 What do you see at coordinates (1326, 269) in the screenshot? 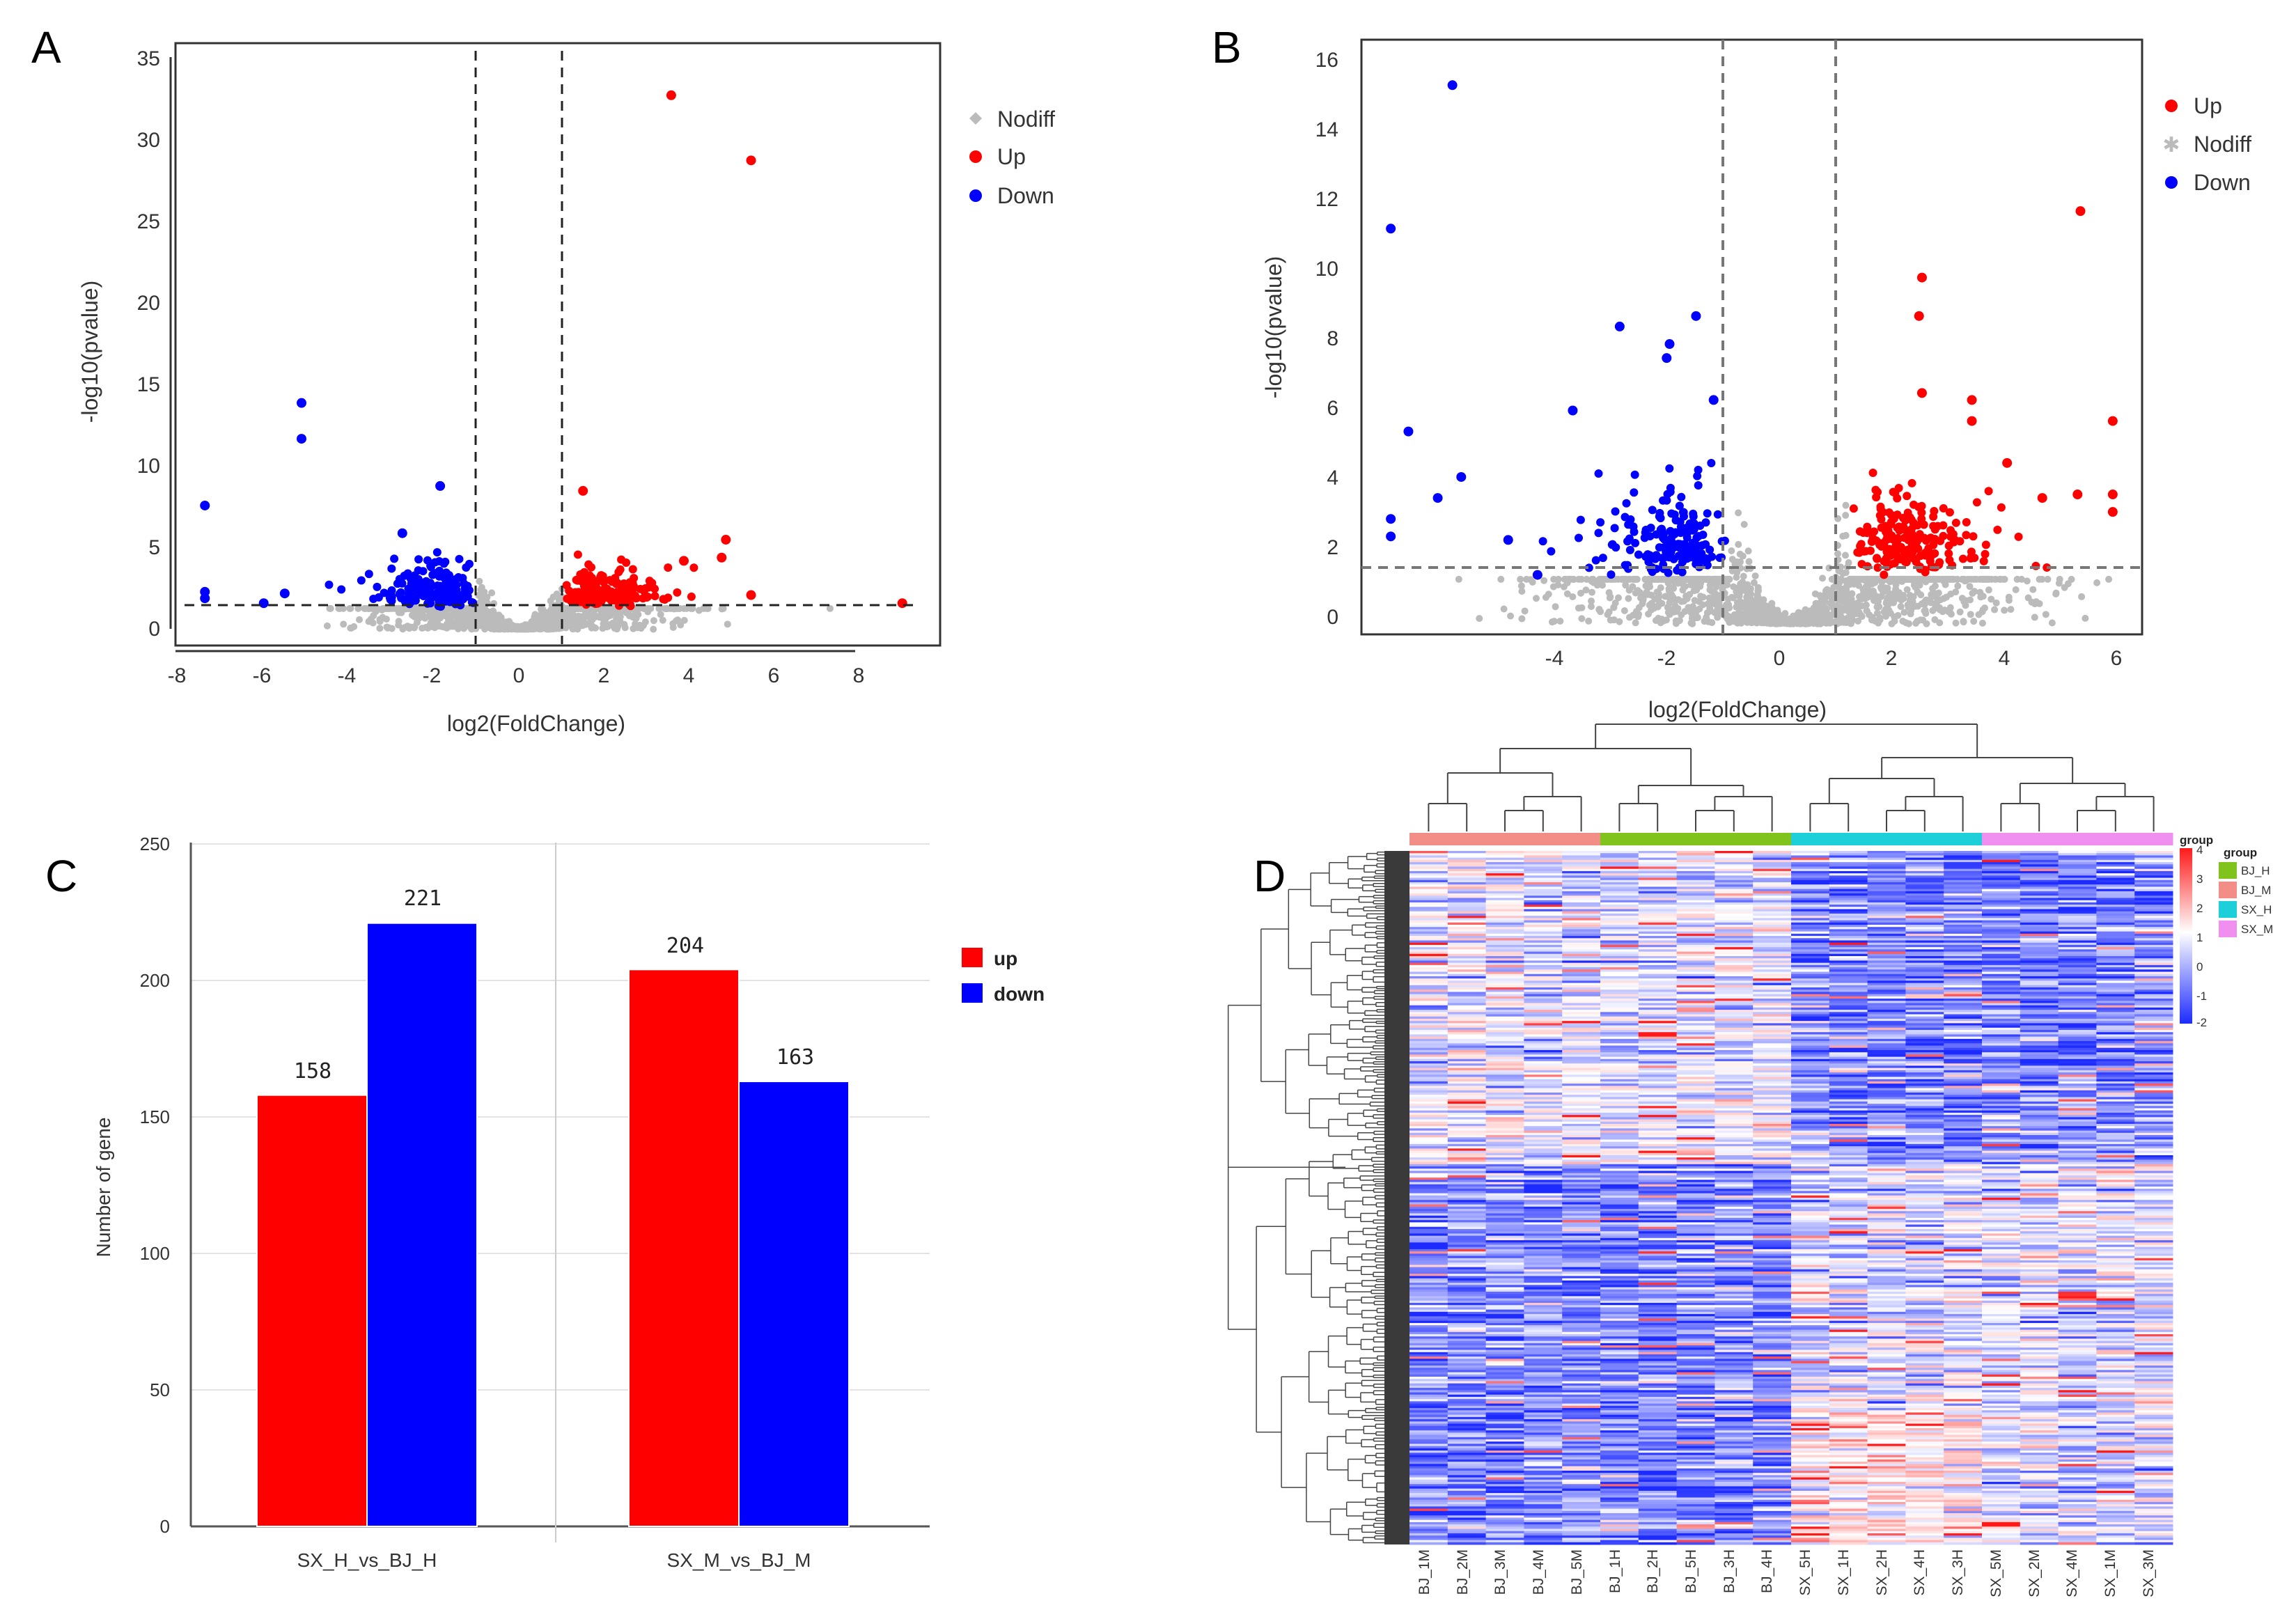
I see `panel-b-ytick-label: 10` at bounding box center [1326, 269].